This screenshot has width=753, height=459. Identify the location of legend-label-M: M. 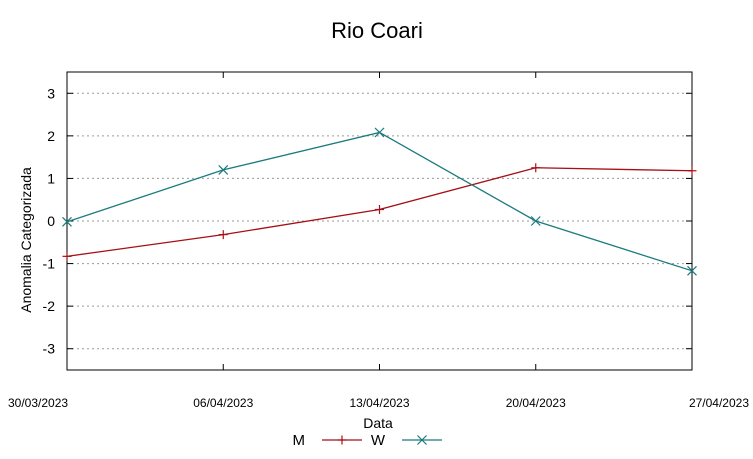
(299, 440).